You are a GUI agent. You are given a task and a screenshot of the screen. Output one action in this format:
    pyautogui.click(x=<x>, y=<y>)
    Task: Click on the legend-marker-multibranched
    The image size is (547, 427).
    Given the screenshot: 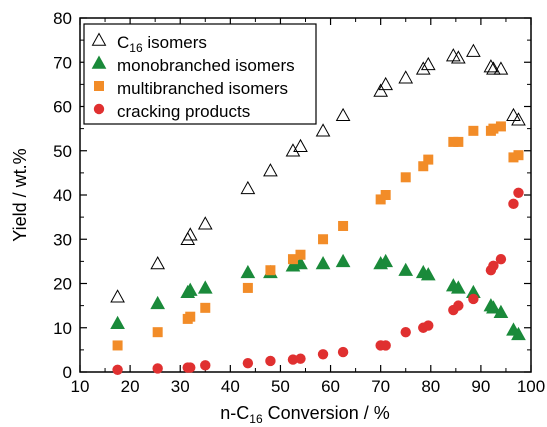 What is the action you would take?
    pyautogui.click(x=99, y=86)
    